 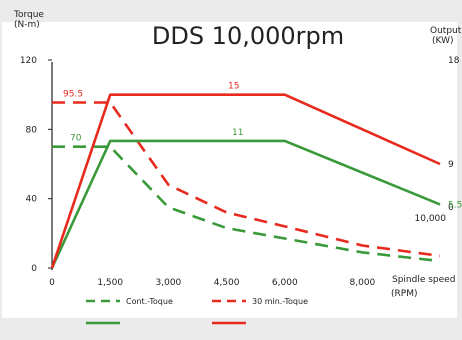 What do you see at coordinates (32, 130) in the screenshot?
I see `y-left-tick-label: 80` at bounding box center [32, 130].